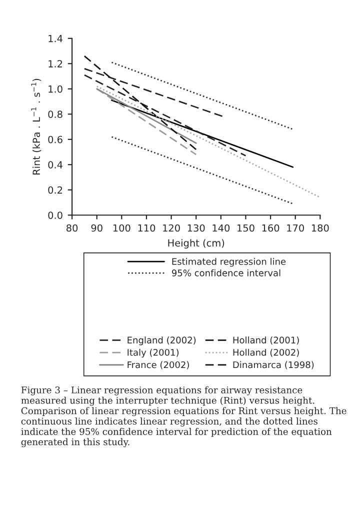 This screenshot has width=348, height=505. What do you see at coordinates (196, 228) in the screenshot?
I see `x-tick-label: 130` at bounding box center [196, 228].